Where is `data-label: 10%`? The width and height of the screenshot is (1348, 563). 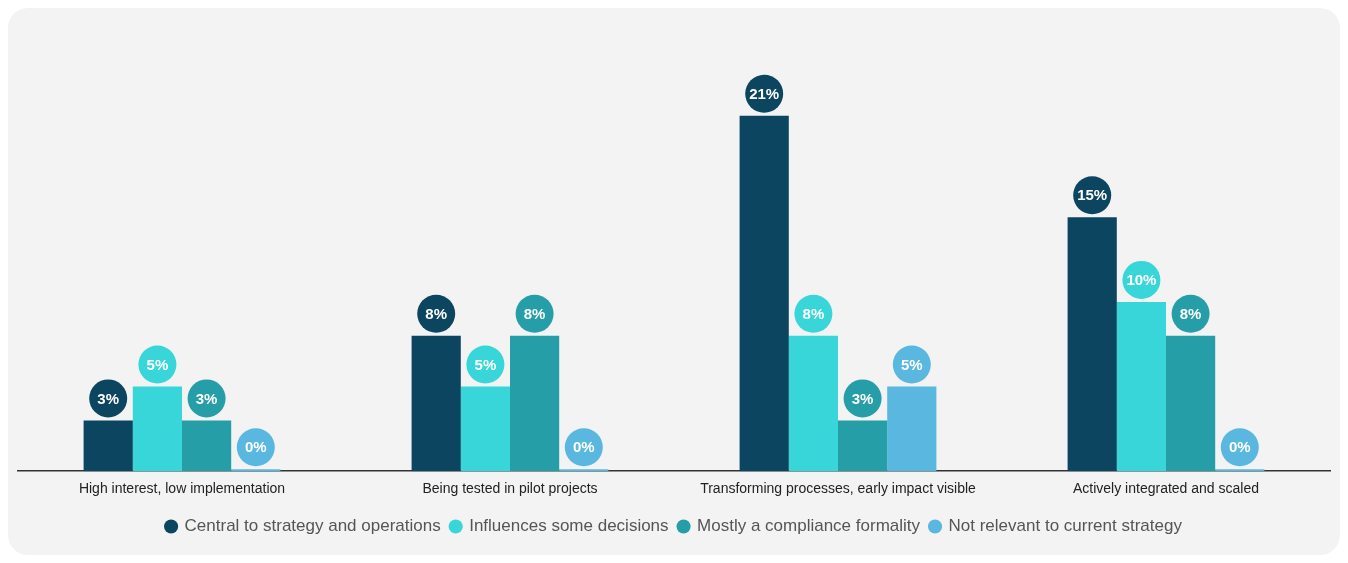 data-label: 10% is located at coordinates (1141, 280).